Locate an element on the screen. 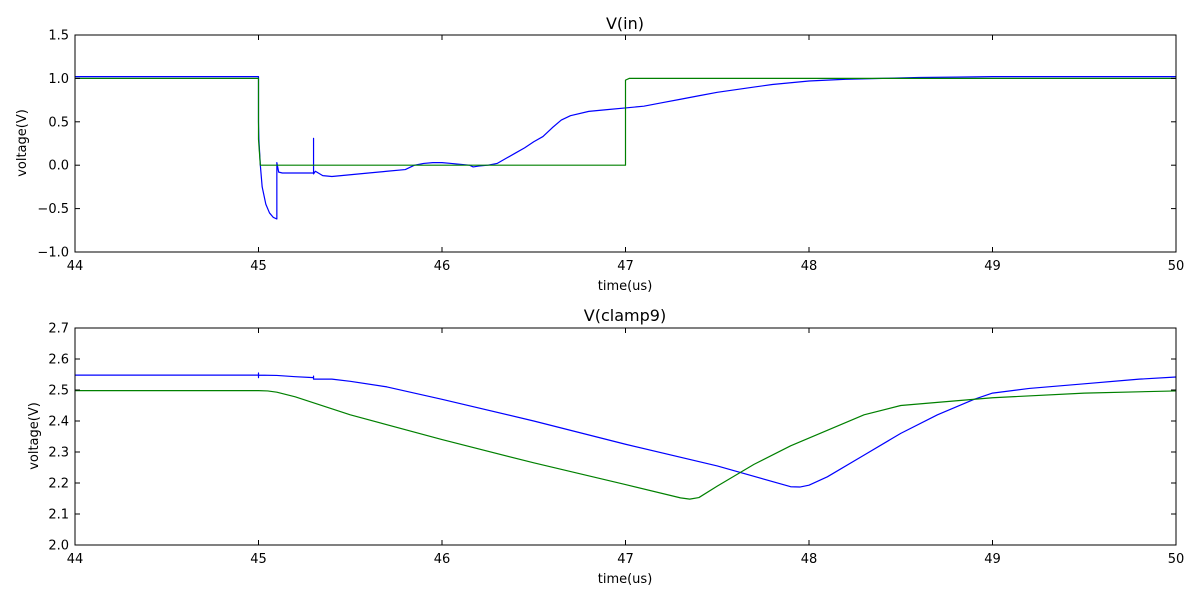  y-tick-label: 2.7 is located at coordinates (58, 329).